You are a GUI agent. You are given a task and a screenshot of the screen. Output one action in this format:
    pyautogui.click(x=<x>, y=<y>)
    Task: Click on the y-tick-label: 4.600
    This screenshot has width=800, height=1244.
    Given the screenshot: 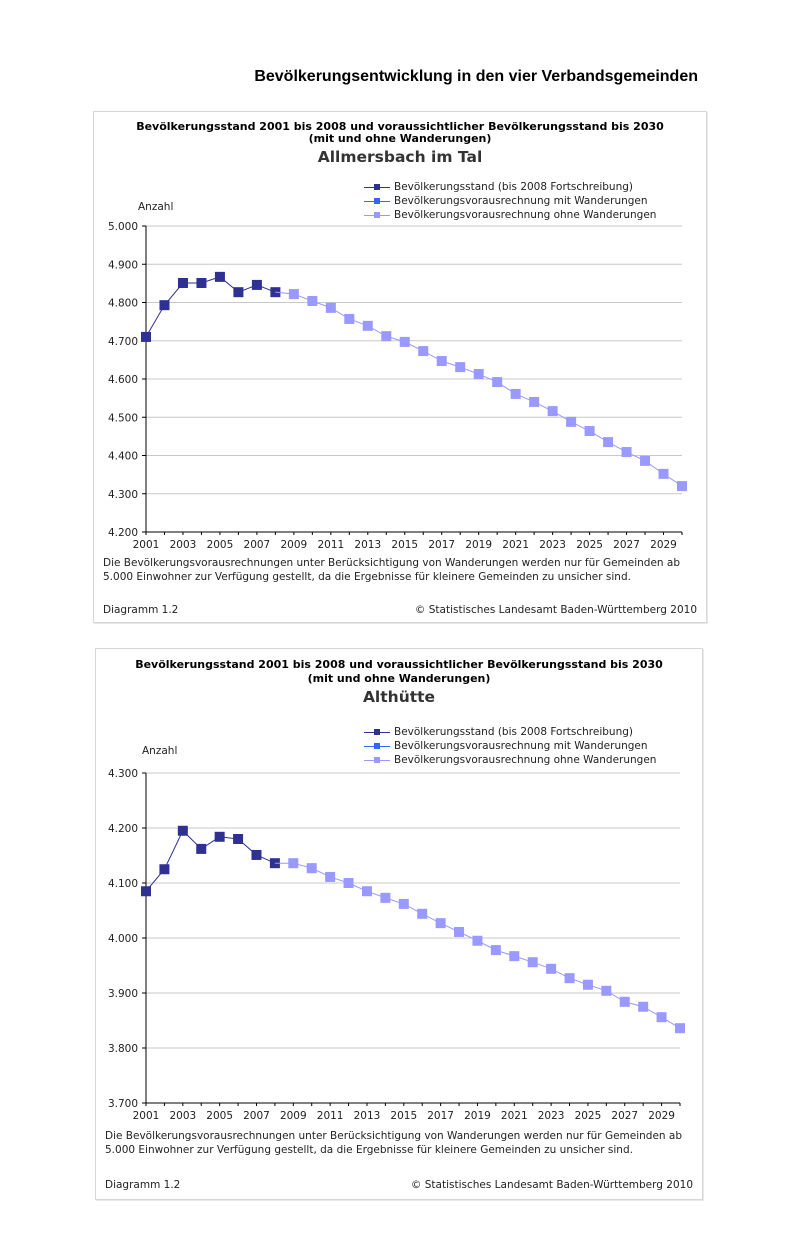 What is the action you would take?
    pyautogui.click(x=123, y=380)
    